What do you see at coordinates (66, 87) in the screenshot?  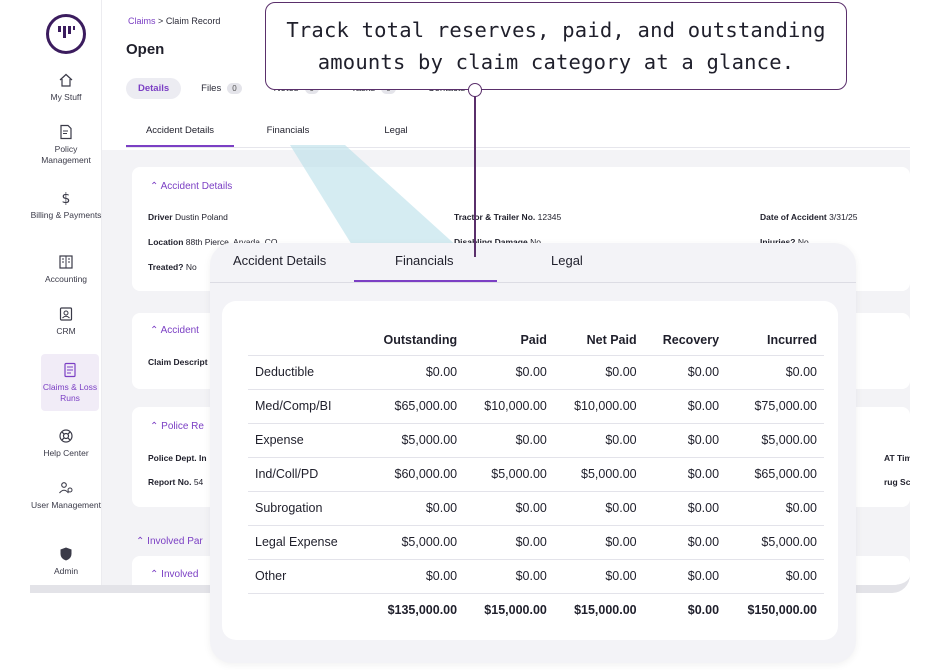 I see `nav-my-stuff: My Stuff` at bounding box center [66, 87].